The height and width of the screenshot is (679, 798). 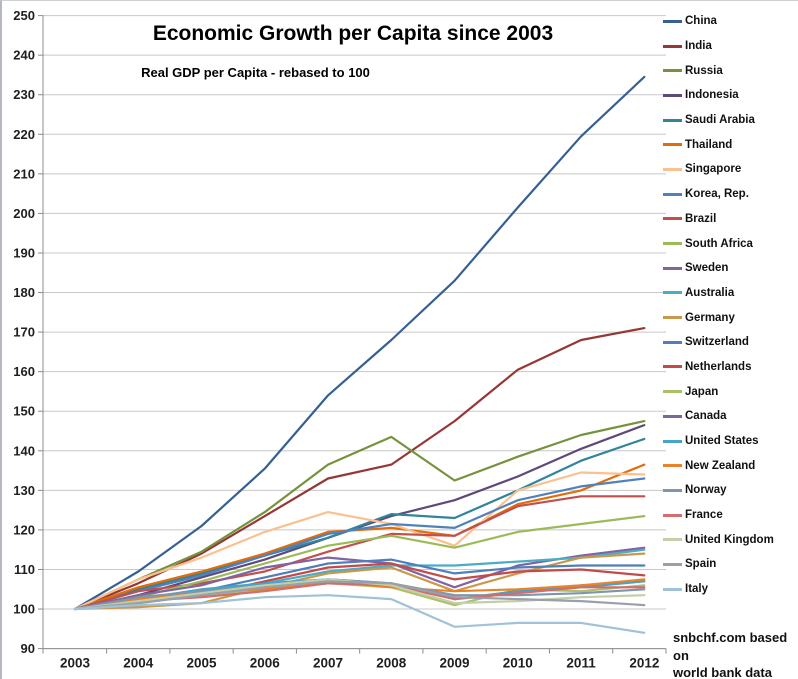 What do you see at coordinates (720, 120) in the screenshot?
I see `legend-label: Saudi Arabia` at bounding box center [720, 120].